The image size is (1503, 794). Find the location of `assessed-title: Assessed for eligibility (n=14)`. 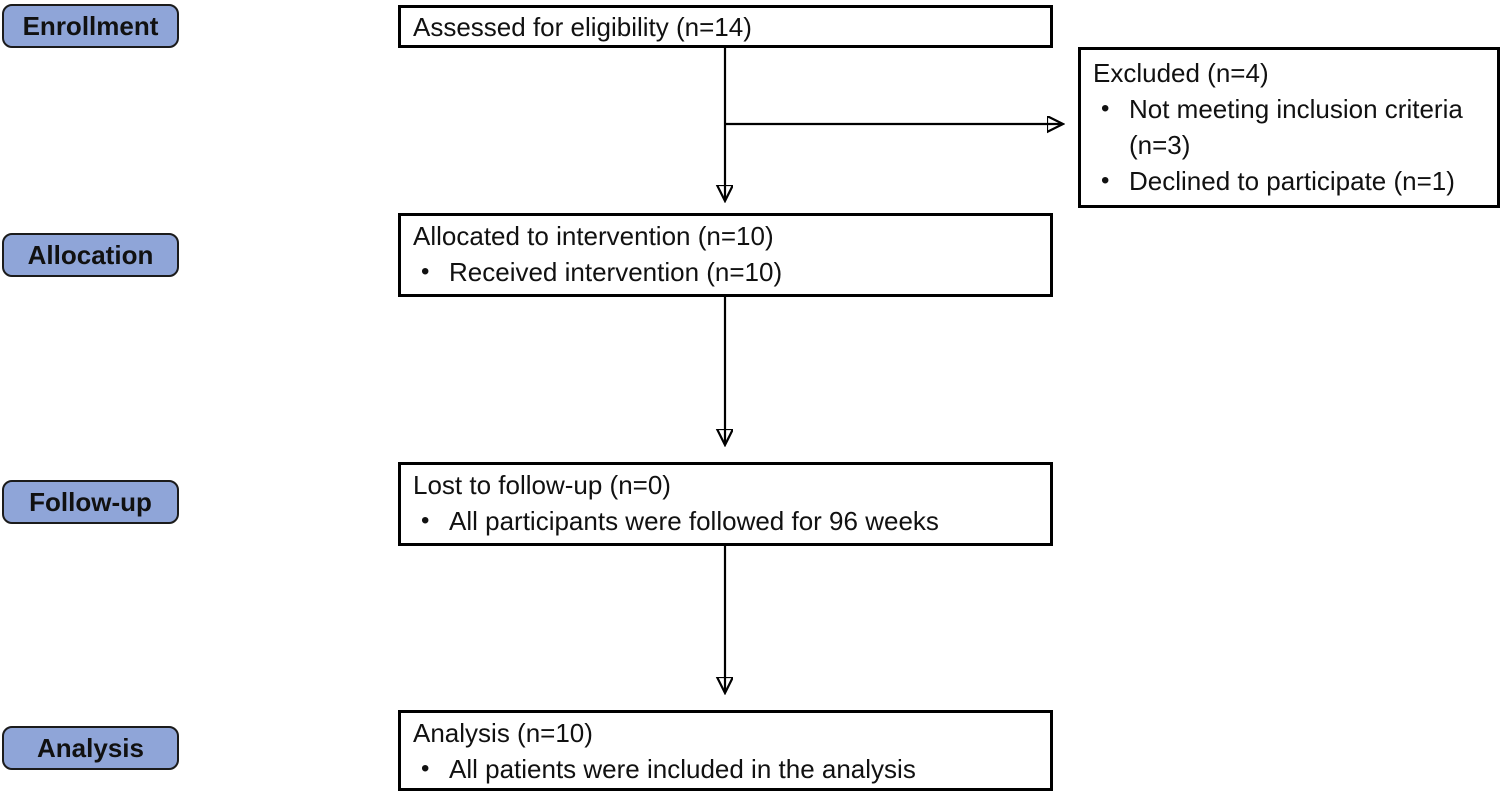

assessed-title: Assessed for eligibility (n=14) is located at coordinates (582, 26).